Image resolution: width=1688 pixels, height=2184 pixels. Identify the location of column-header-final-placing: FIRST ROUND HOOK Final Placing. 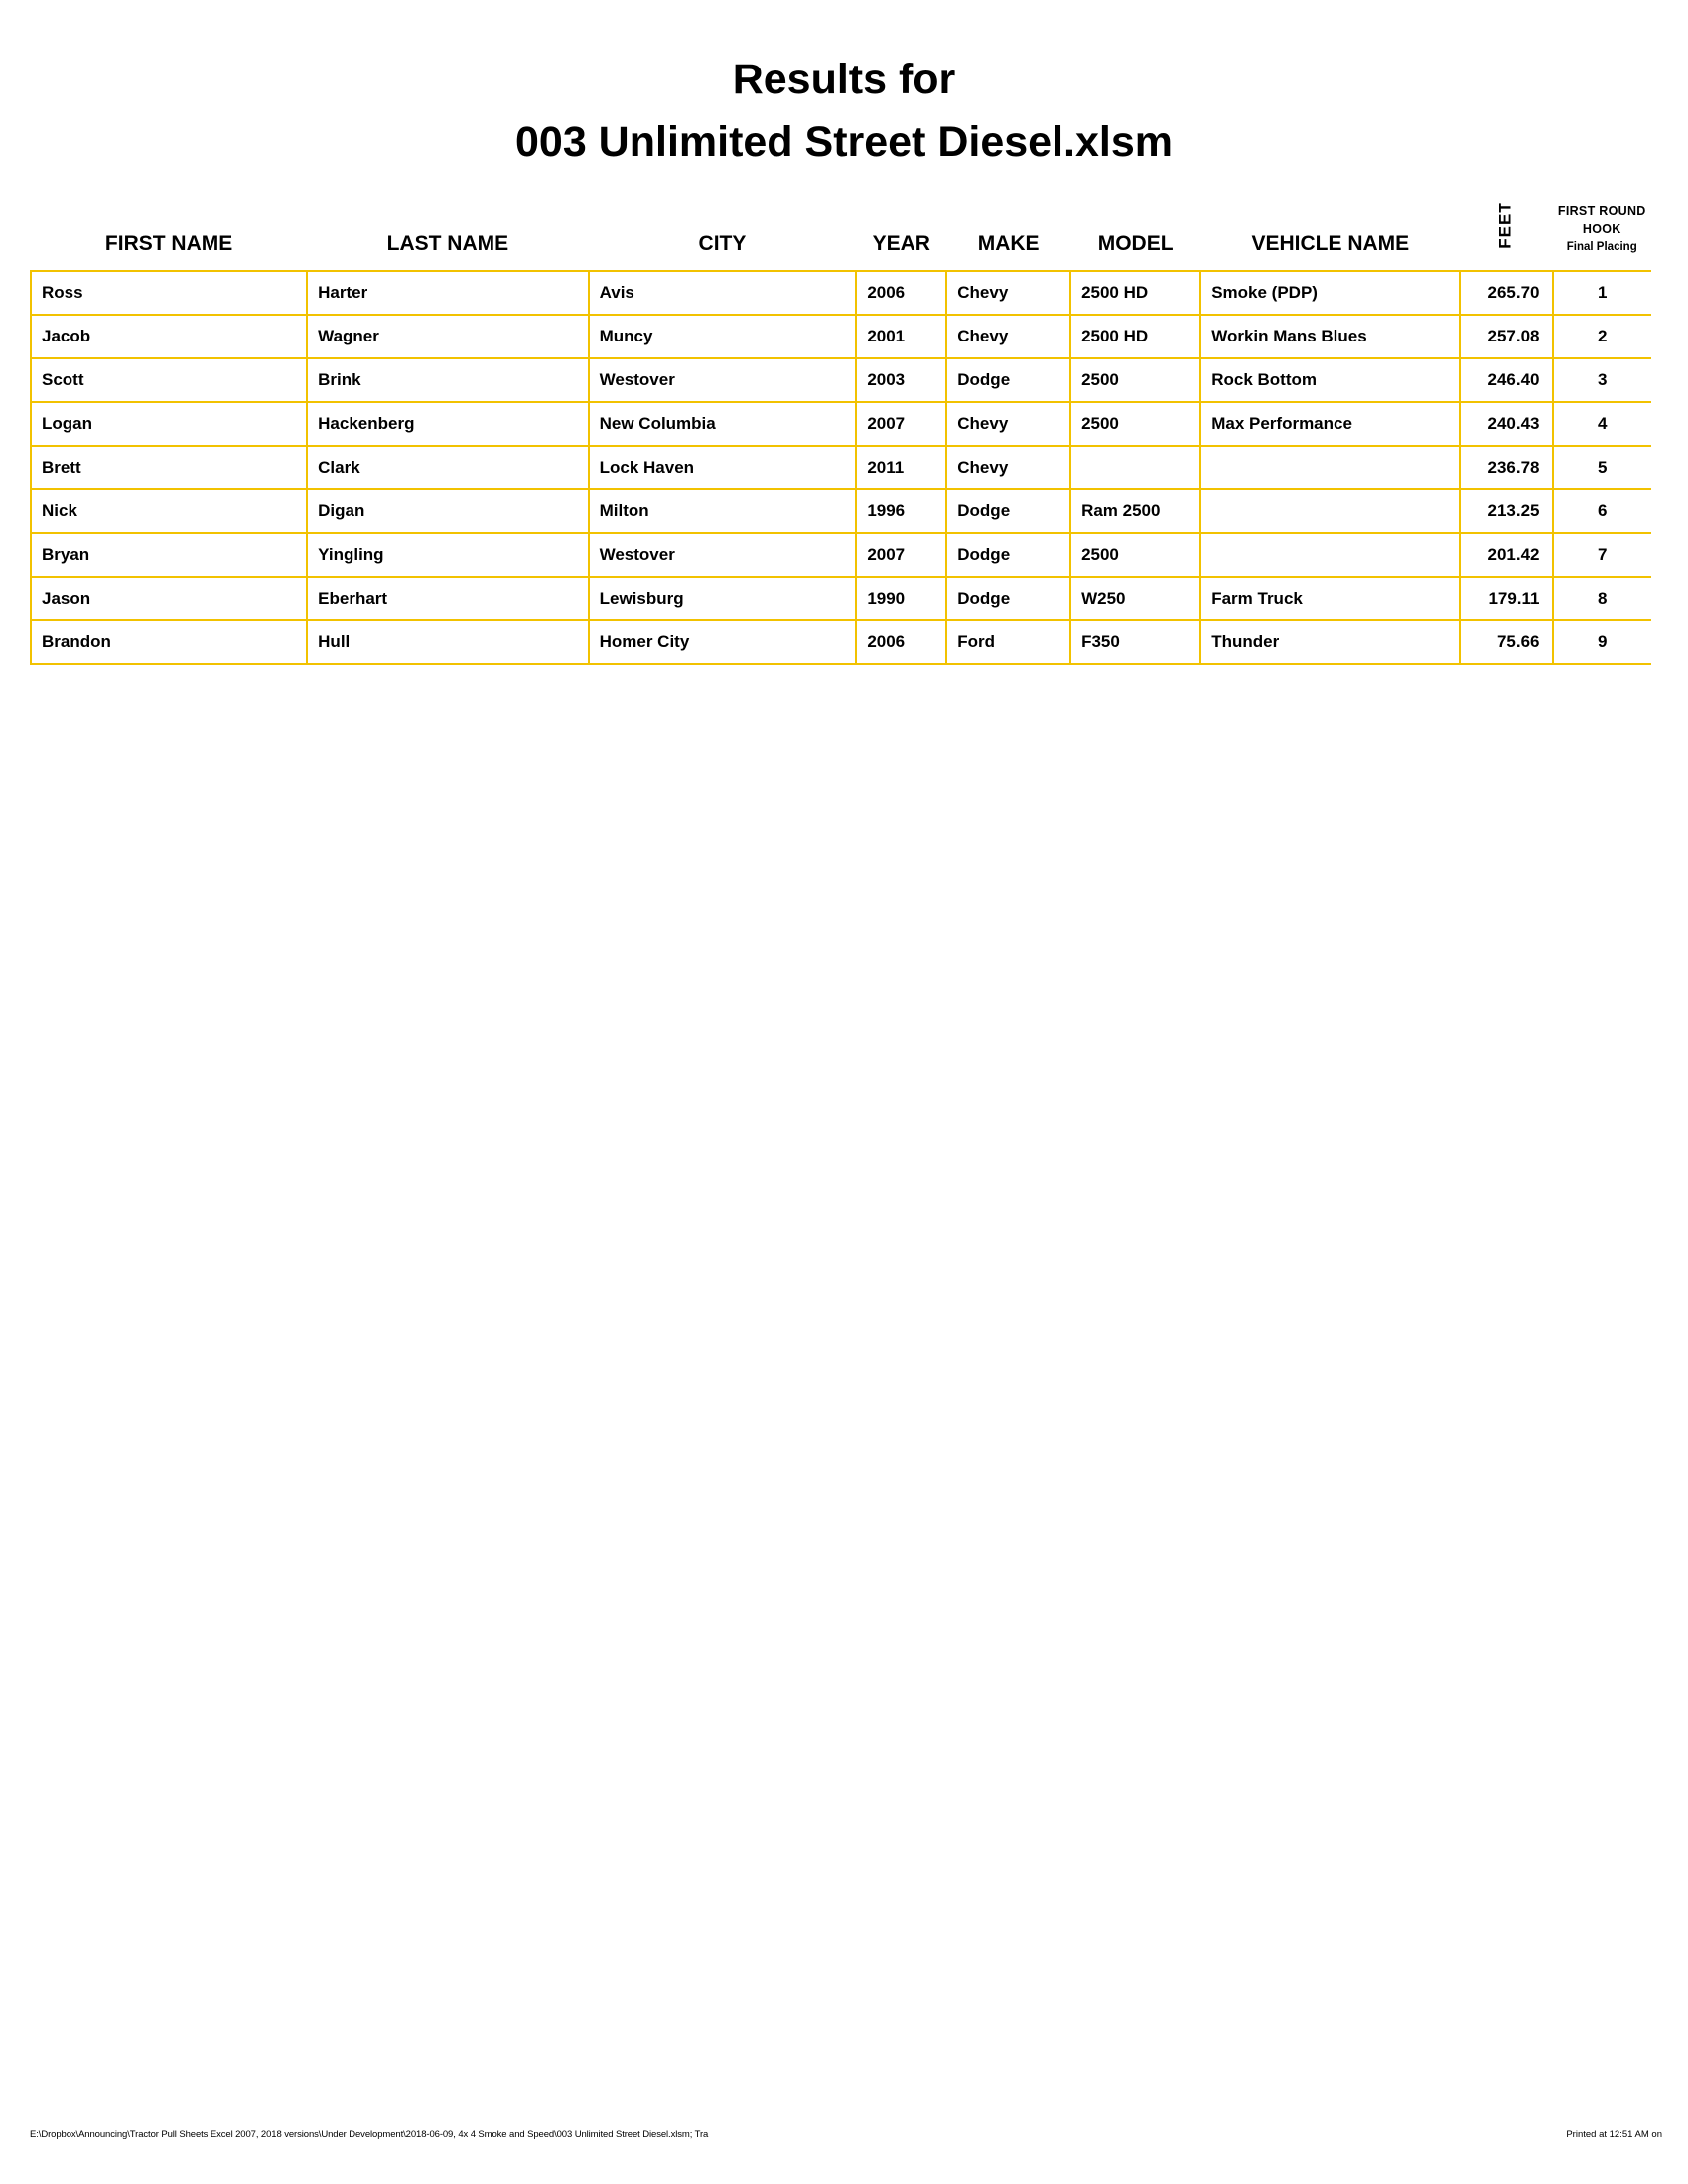
(1602, 233).